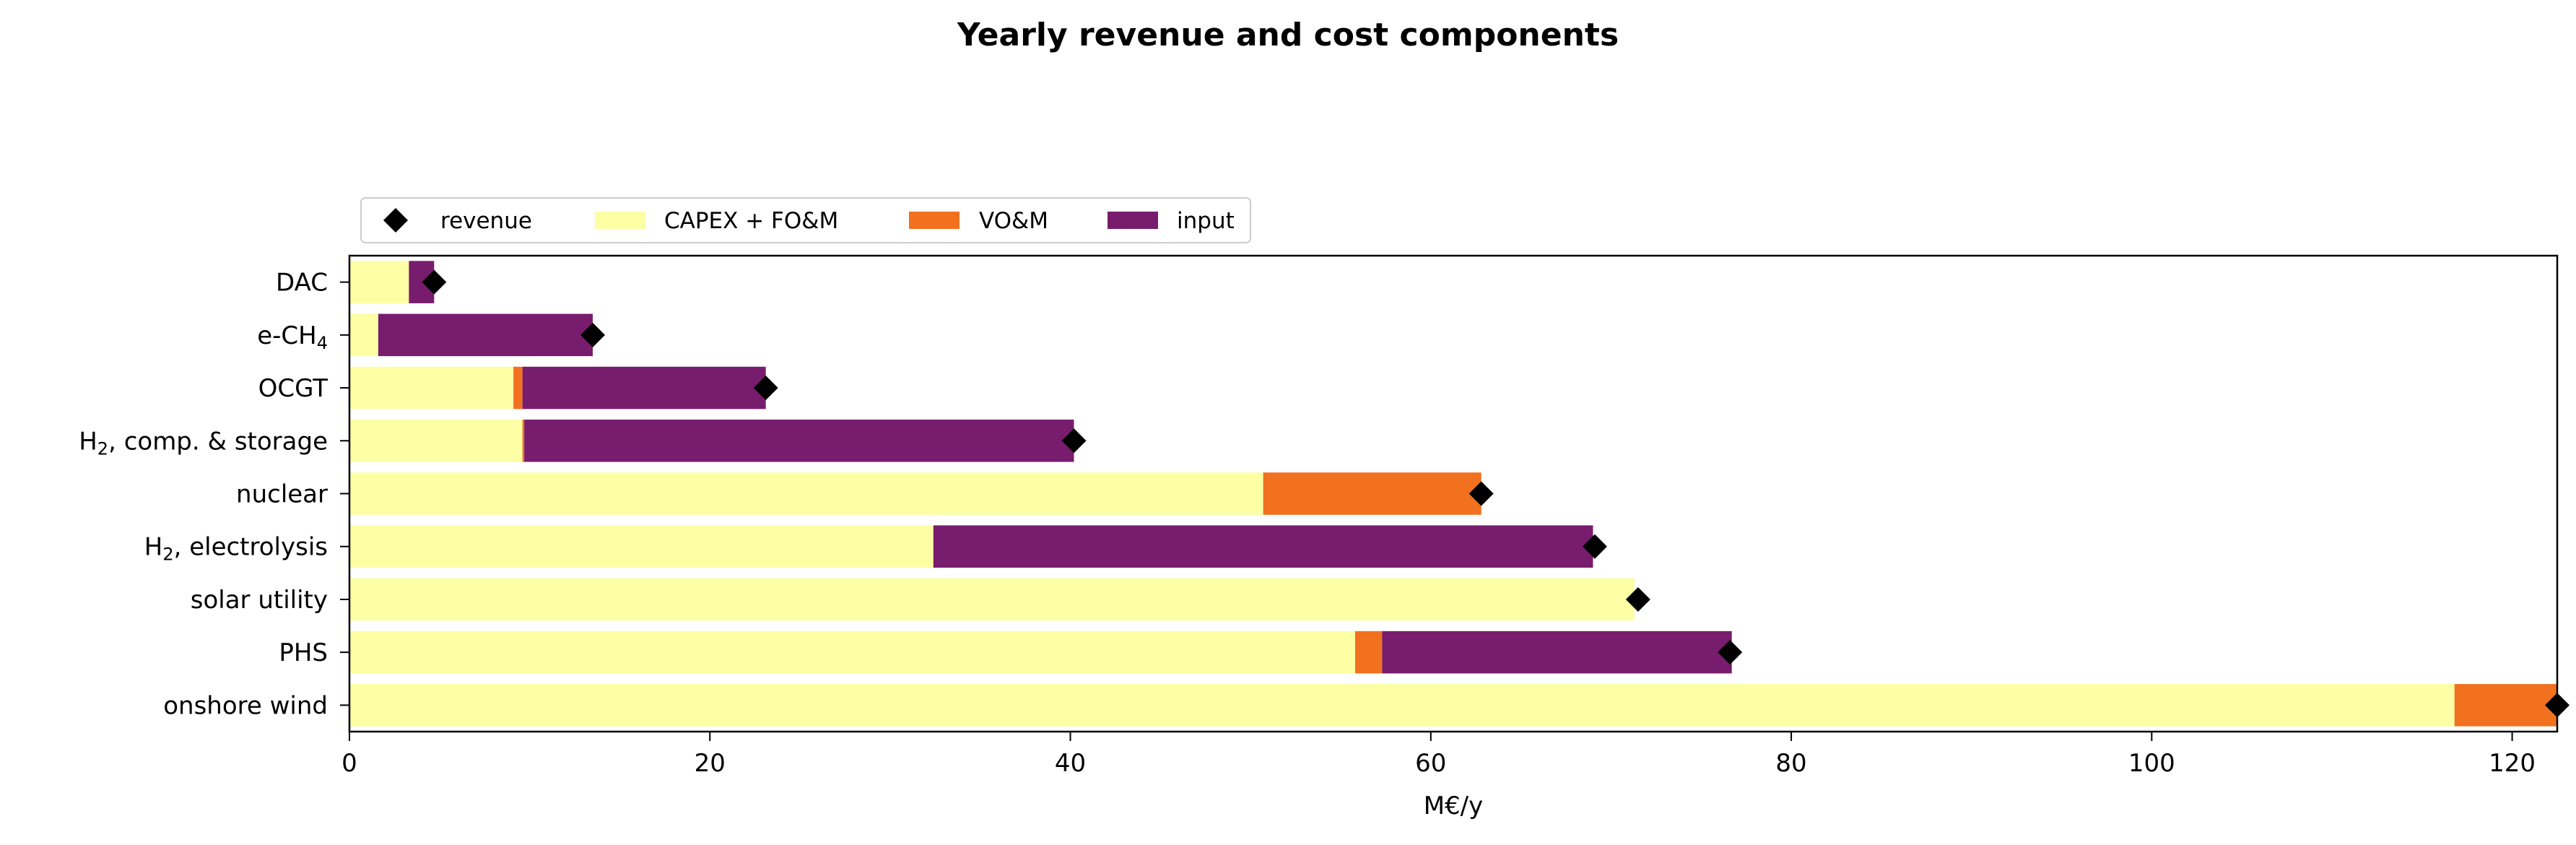 The height and width of the screenshot is (845, 2576). What do you see at coordinates (395, 220) in the screenshot?
I see `legend-revenue-marker` at bounding box center [395, 220].